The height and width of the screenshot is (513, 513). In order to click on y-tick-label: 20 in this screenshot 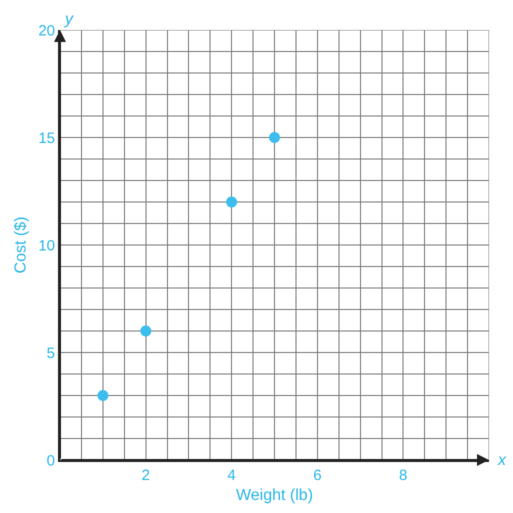, I will do `click(46, 31)`.